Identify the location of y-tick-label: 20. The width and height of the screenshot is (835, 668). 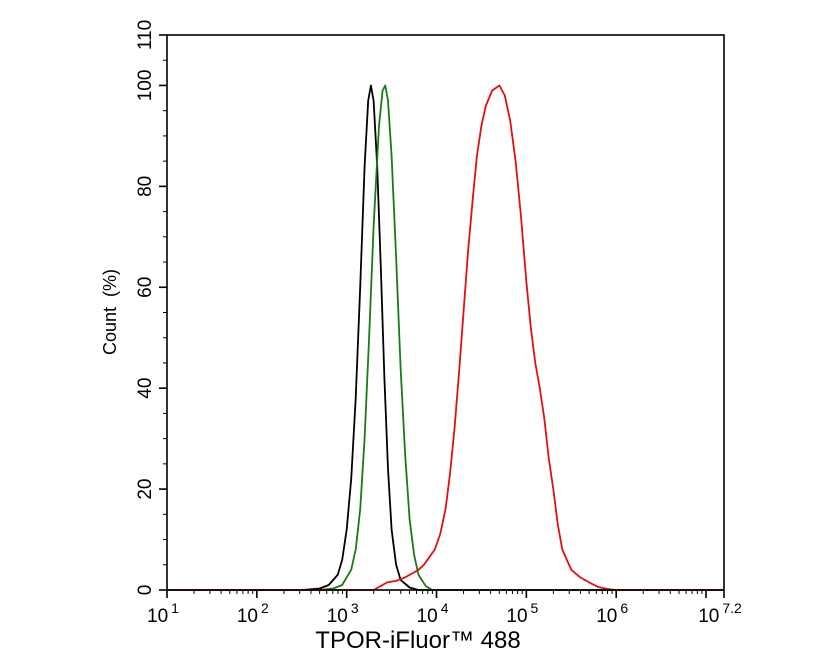
(145, 489).